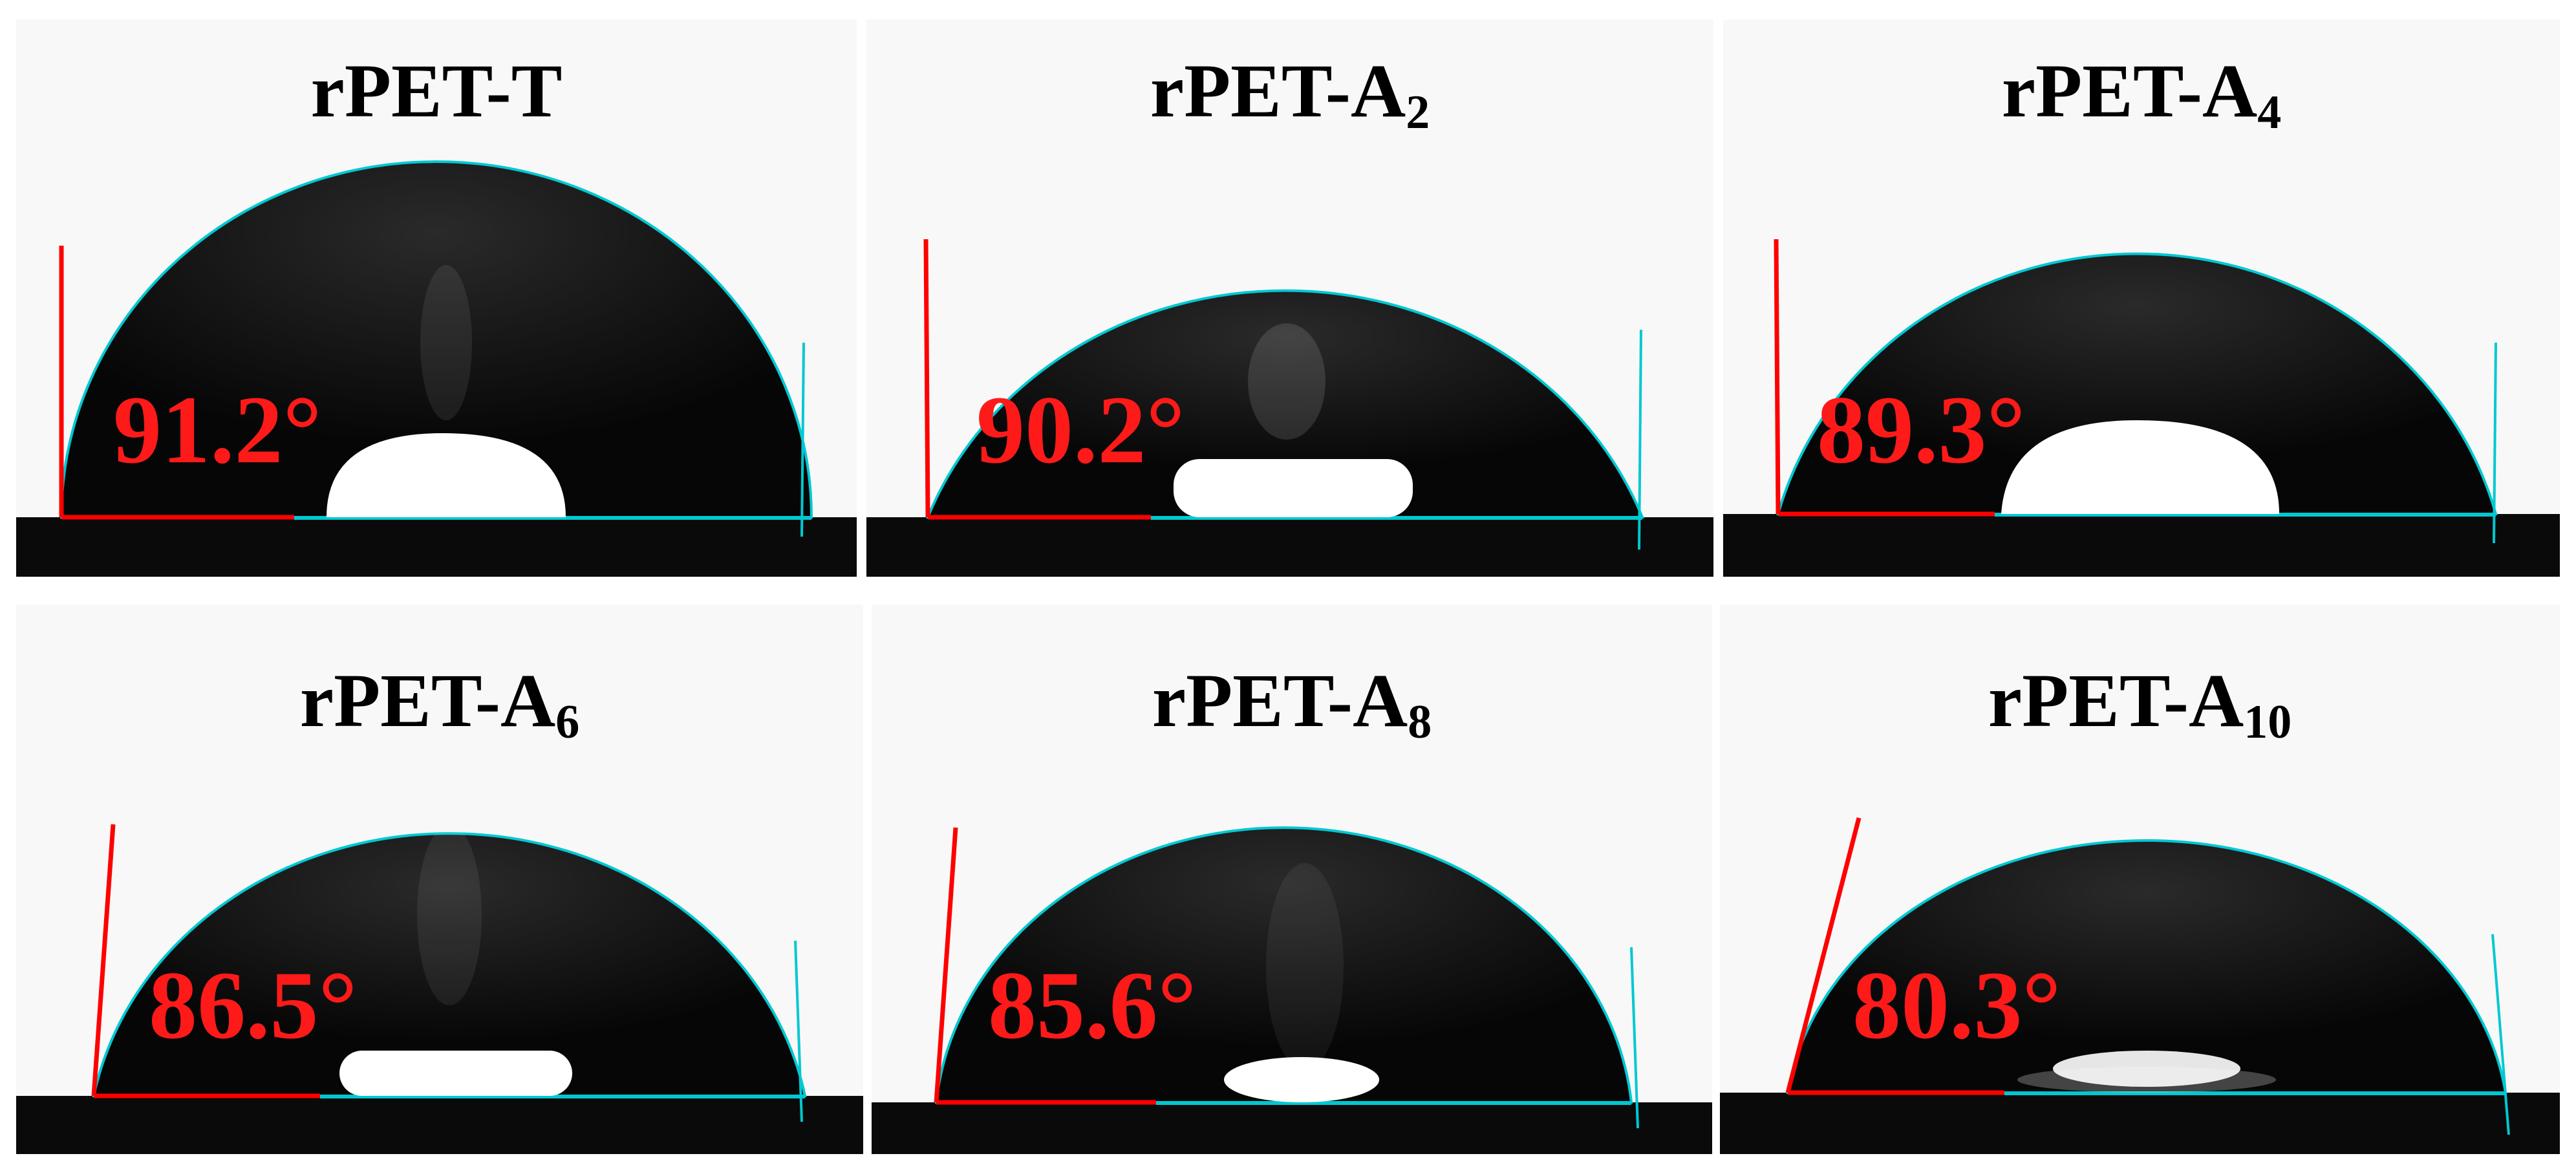 This screenshot has height=1167, width=2576. What do you see at coordinates (1092, 1005) in the screenshot?
I see `contact-angle-label: 85.6°` at bounding box center [1092, 1005].